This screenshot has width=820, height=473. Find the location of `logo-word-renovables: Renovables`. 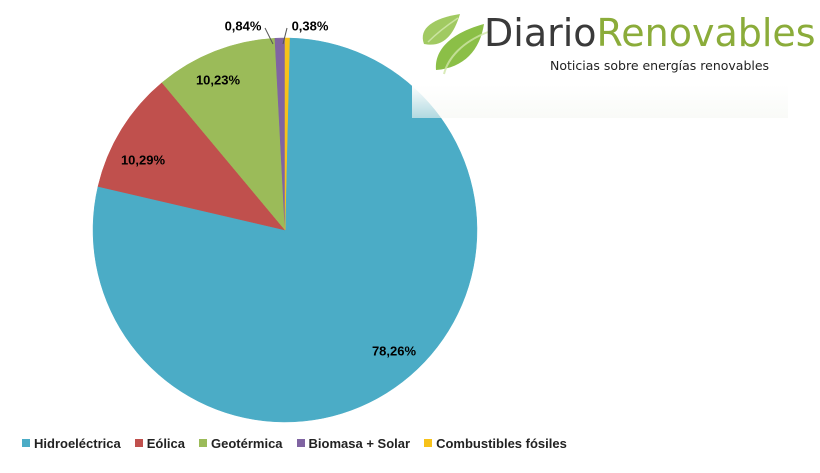

logo-word-renovables: Renovables is located at coordinates (706, 33).